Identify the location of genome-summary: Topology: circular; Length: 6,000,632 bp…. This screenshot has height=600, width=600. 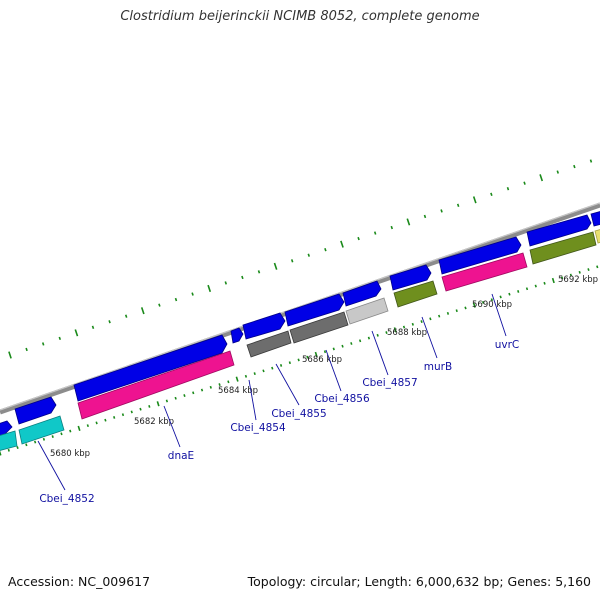
(419, 581).